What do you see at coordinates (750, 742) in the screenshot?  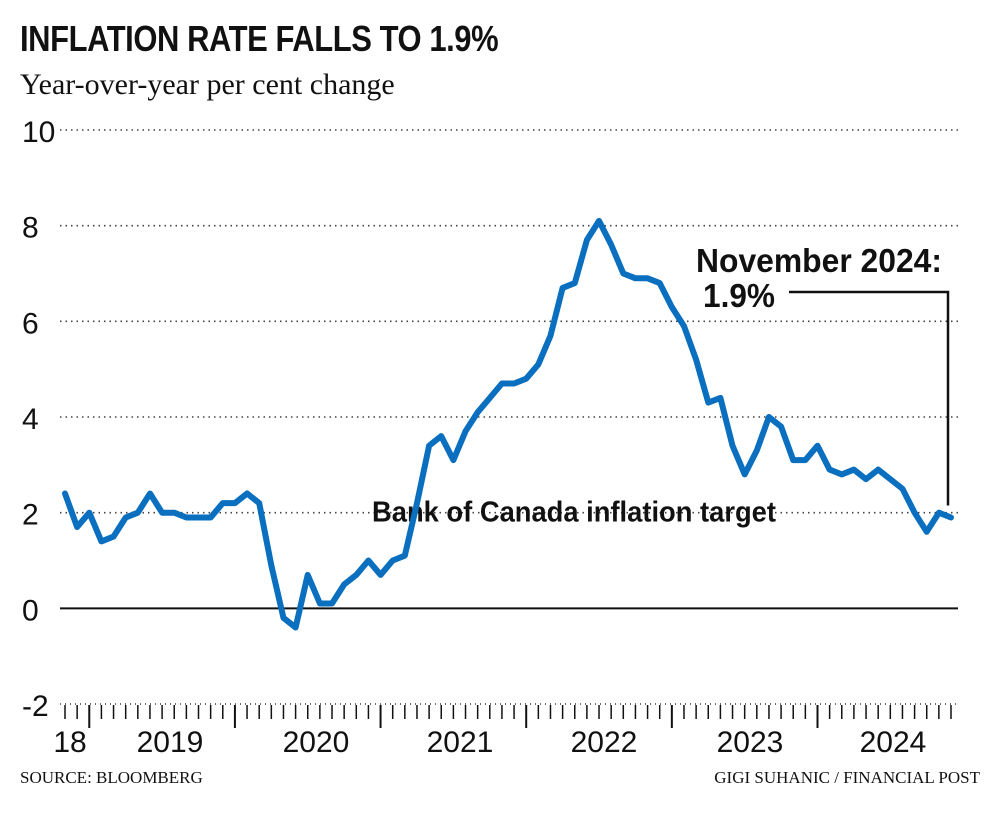 I see `x-tick-label: 2023` at bounding box center [750, 742].